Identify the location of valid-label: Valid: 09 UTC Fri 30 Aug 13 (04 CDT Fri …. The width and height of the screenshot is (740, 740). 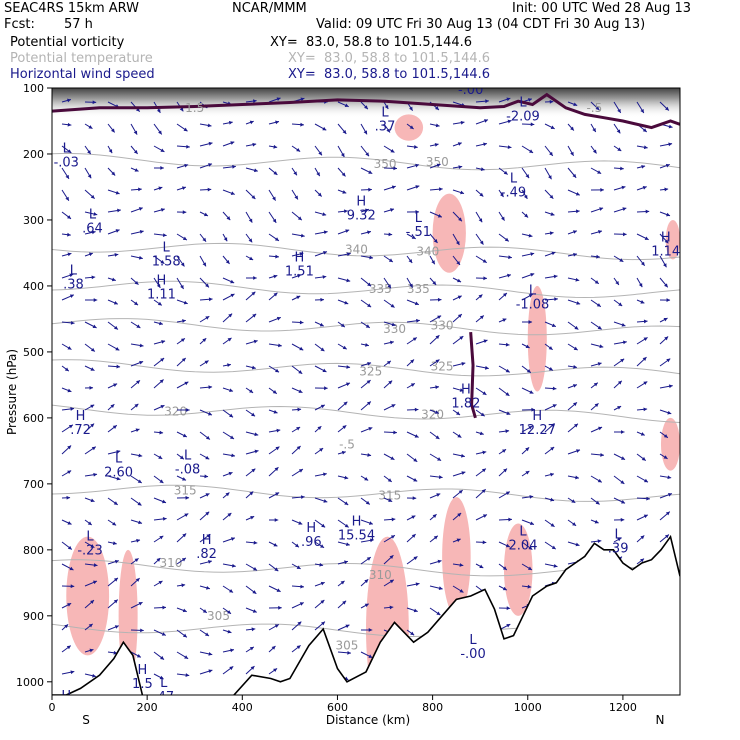
(481, 24).